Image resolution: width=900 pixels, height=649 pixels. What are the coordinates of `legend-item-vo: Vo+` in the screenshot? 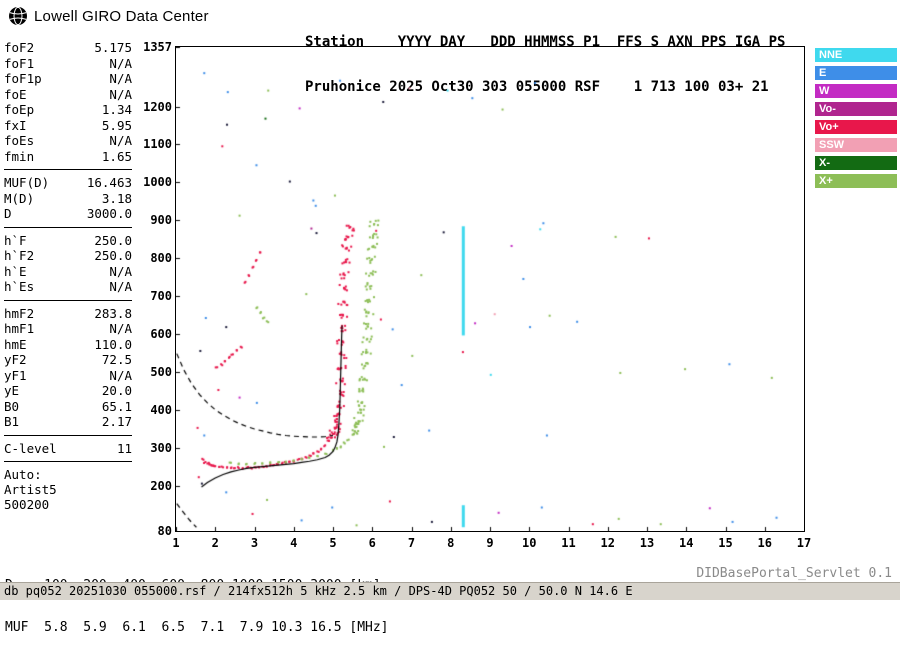 It's located at (856, 127).